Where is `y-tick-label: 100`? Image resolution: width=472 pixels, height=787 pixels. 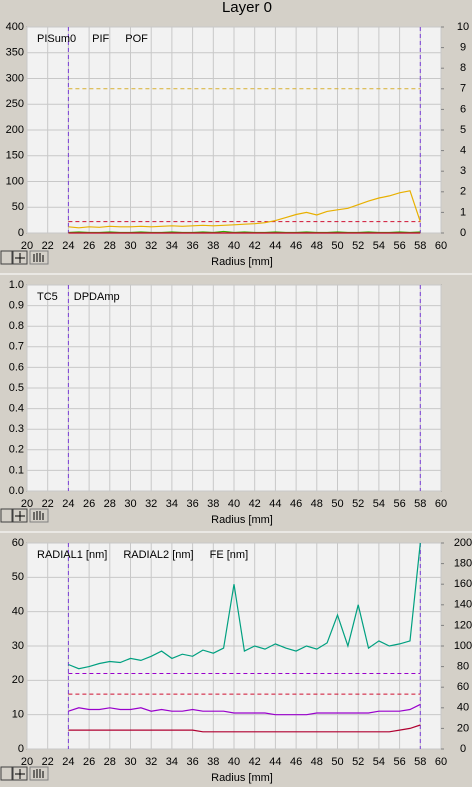
y-tick-label: 100 is located at coordinates (15, 181).